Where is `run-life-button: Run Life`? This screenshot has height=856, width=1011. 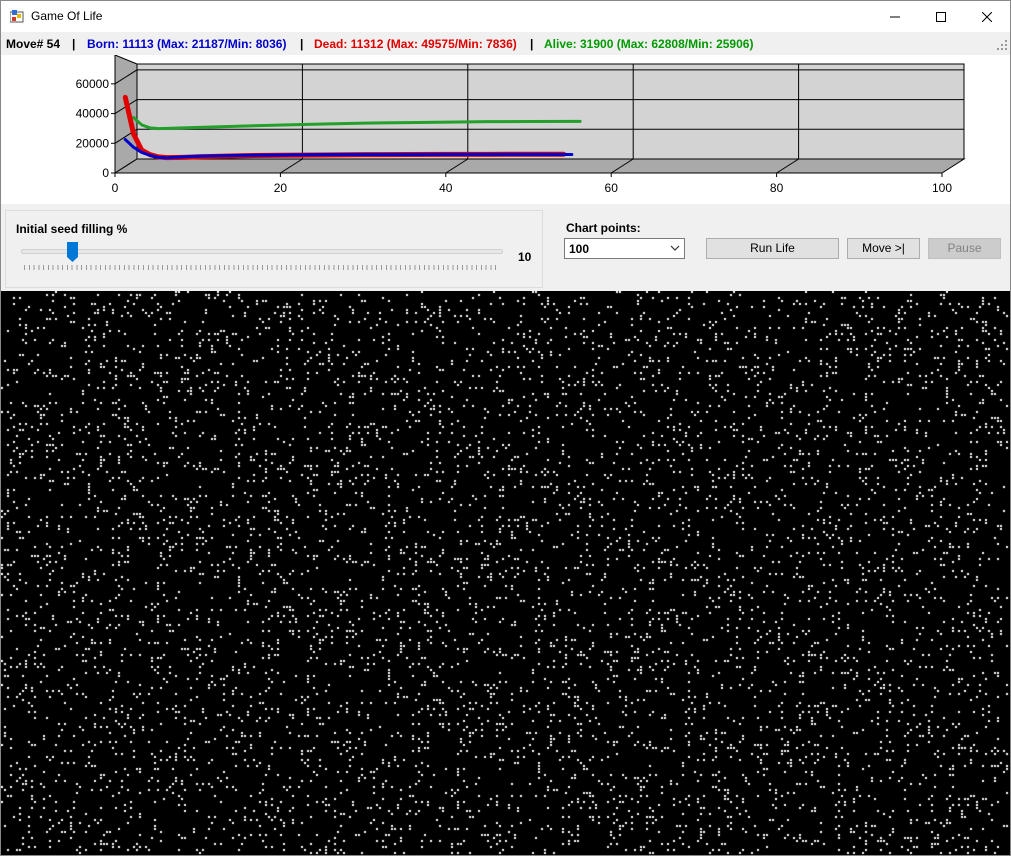 run-life-button: Run Life is located at coordinates (772, 248).